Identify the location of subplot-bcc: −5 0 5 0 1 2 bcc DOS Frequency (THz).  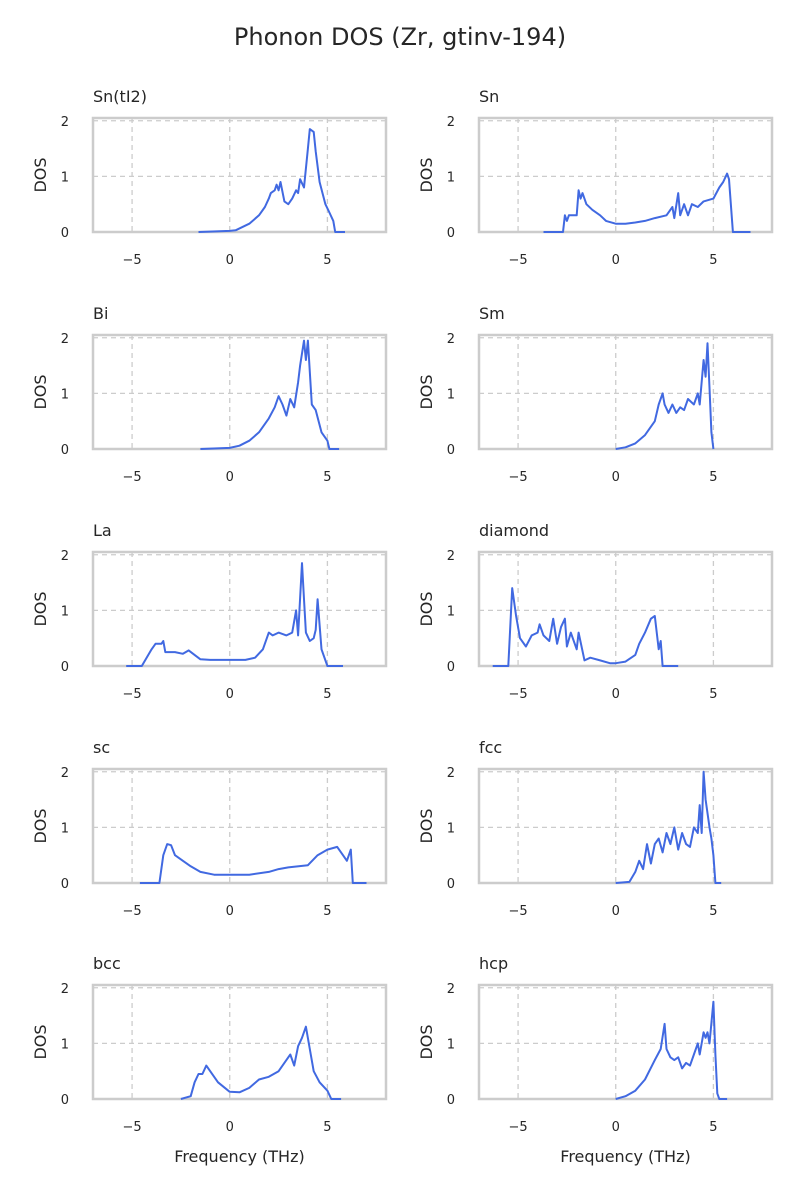
(209, 1060).